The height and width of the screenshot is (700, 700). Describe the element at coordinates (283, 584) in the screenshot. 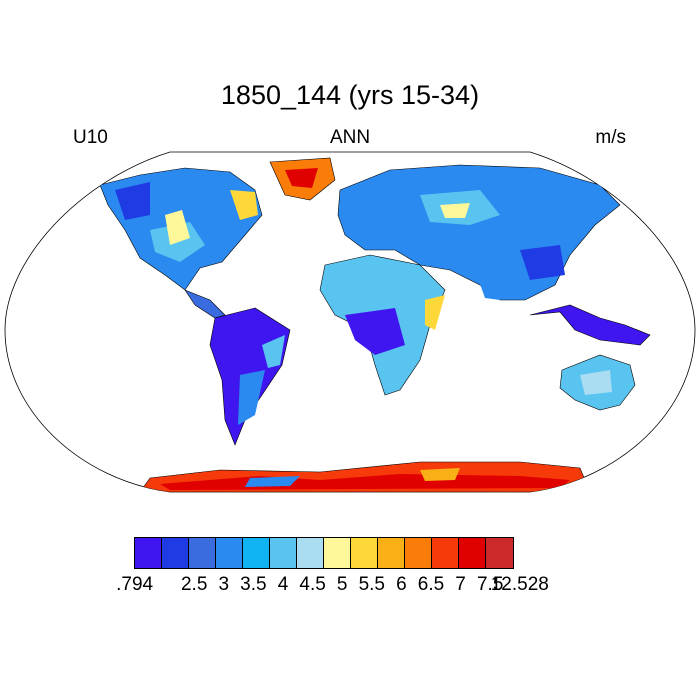

I see `colorbar-tick-label: 4` at that location.